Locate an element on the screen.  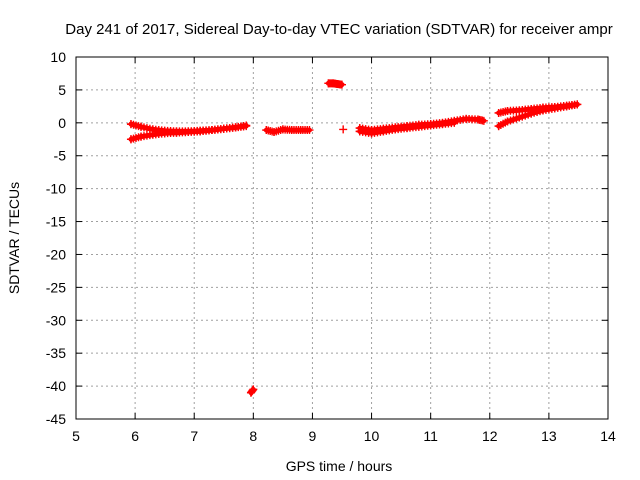
x-axis-label: GPS time / hours is located at coordinates (339, 466).